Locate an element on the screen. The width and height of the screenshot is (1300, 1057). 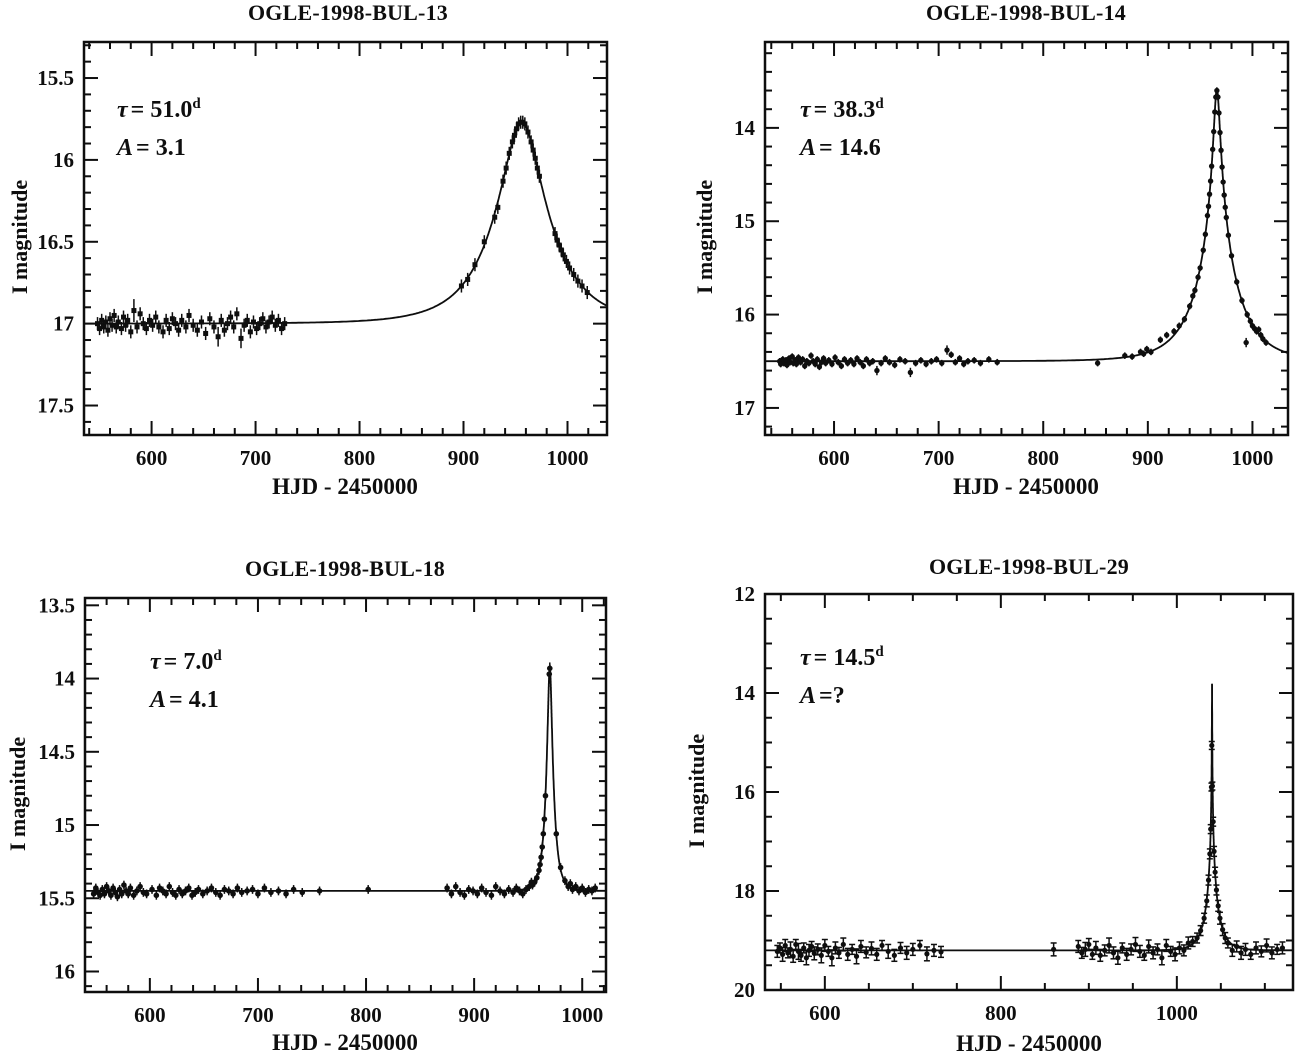
tau-value: = 14.5 is located at coordinates (844, 658).